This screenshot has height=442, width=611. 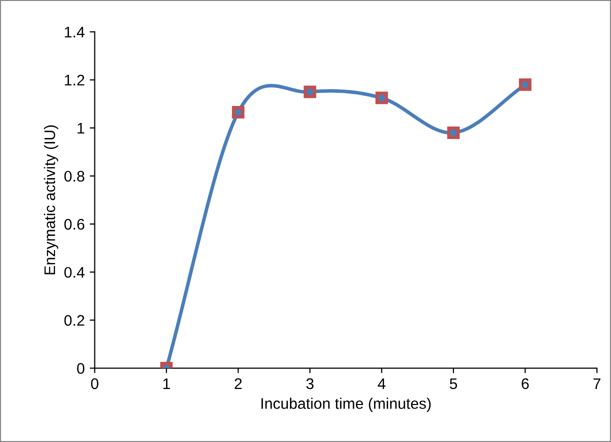 What do you see at coordinates (74, 80) in the screenshot?
I see `y-tick-label: 1.2` at bounding box center [74, 80].